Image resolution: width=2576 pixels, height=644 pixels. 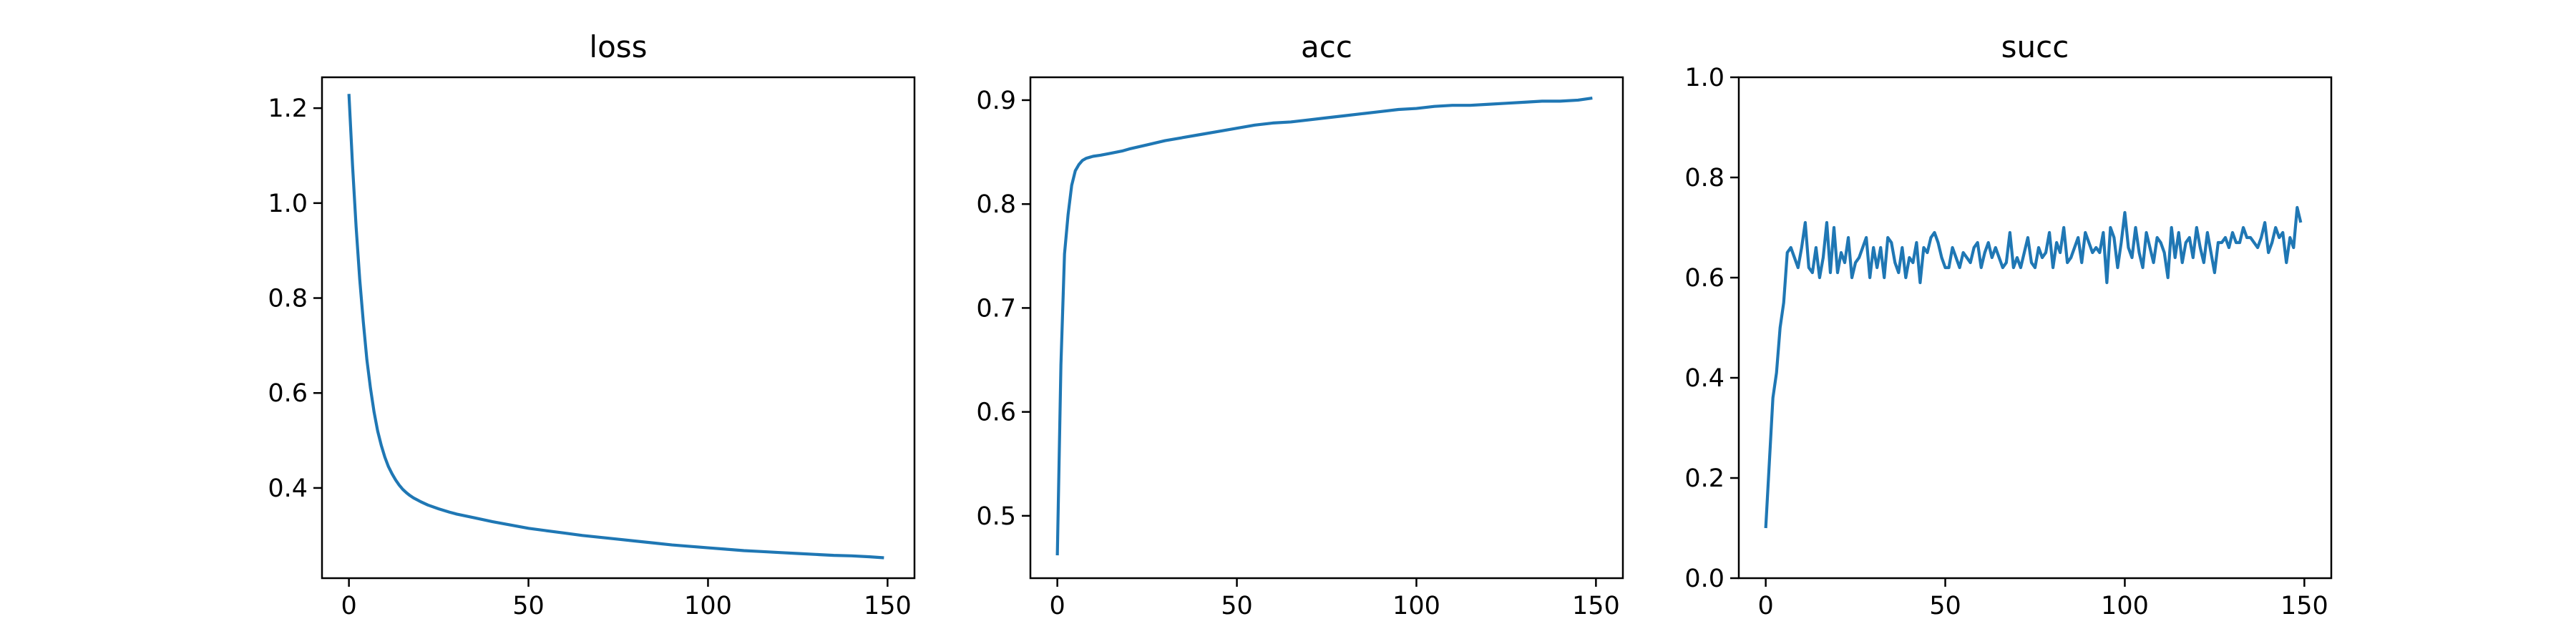 What do you see at coordinates (288, 108) in the screenshot?
I see `loss-y-tick-label: 1.2` at bounding box center [288, 108].